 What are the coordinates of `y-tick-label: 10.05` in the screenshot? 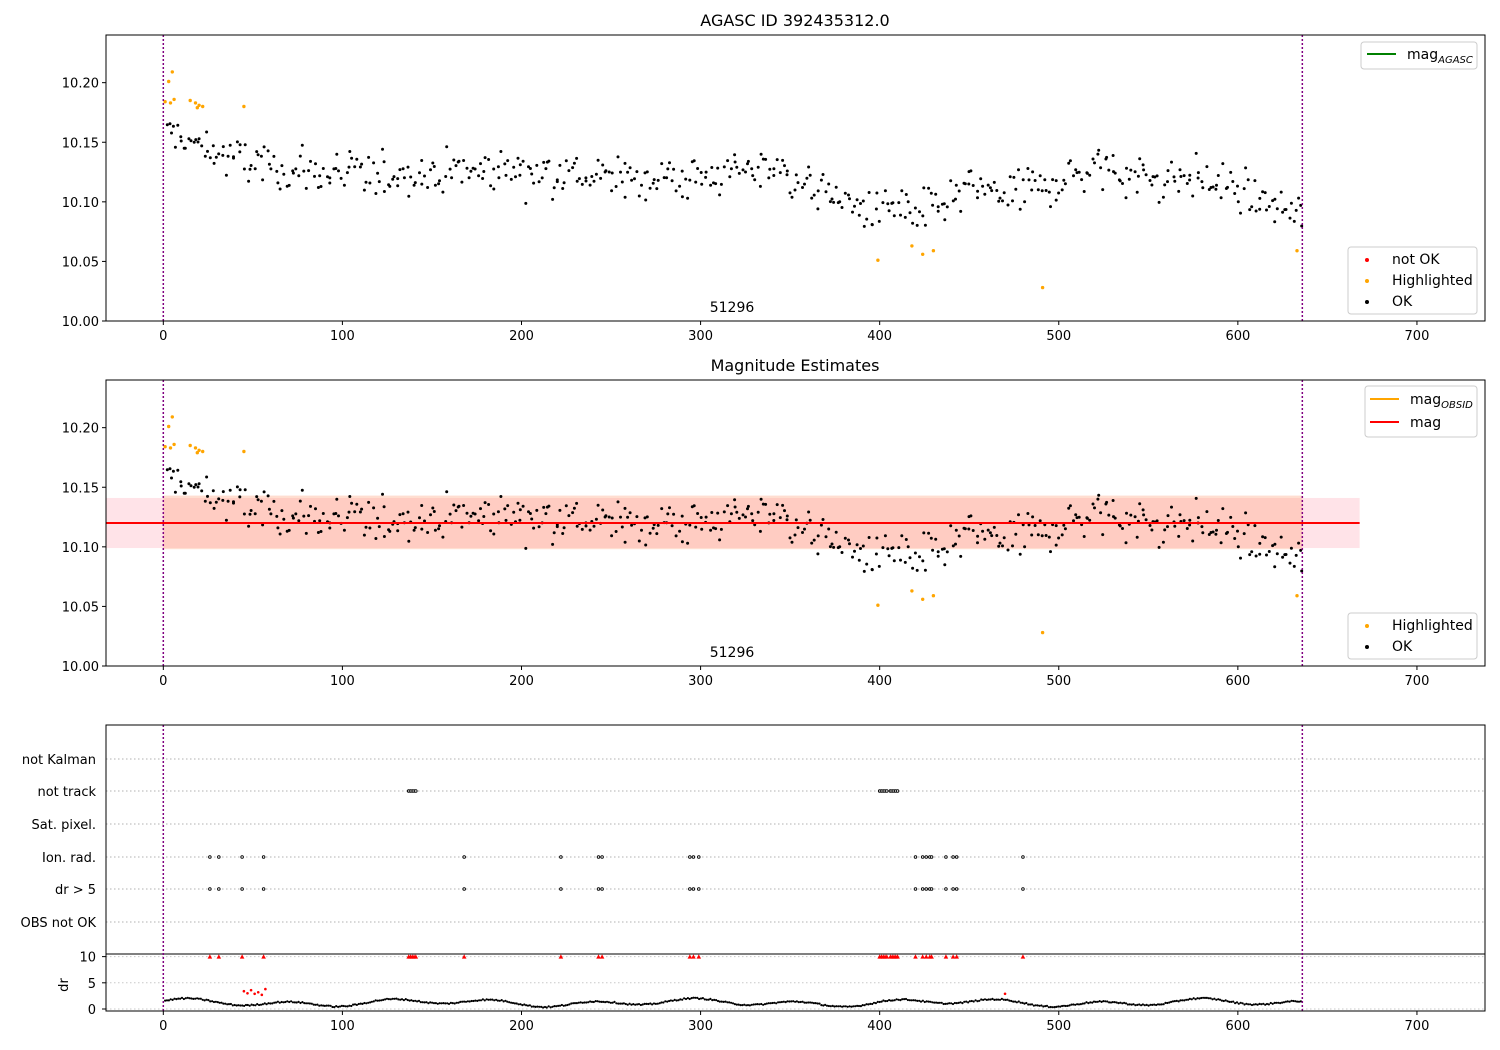 It's located at (80, 607).